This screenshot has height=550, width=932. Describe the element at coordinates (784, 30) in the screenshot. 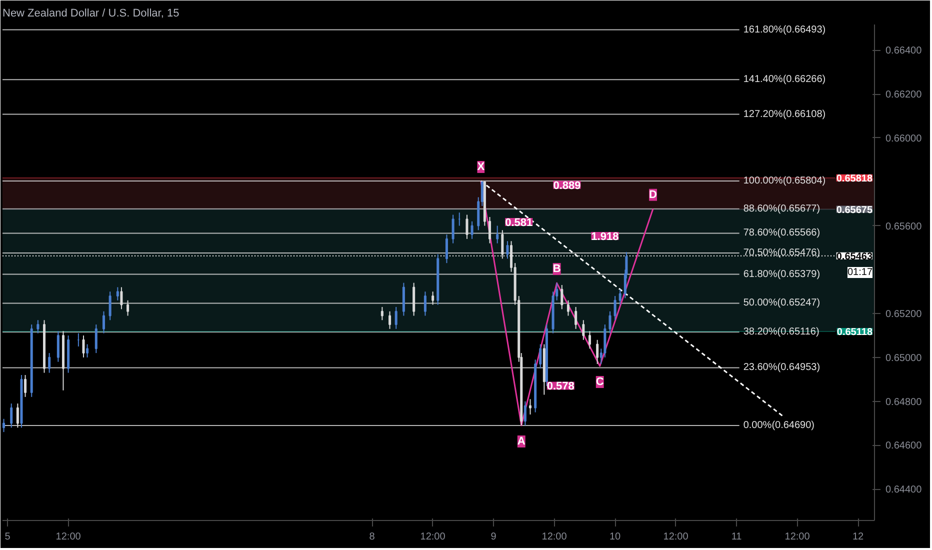

I see `ref-line-label: 161.80%(0.66493)` at that location.